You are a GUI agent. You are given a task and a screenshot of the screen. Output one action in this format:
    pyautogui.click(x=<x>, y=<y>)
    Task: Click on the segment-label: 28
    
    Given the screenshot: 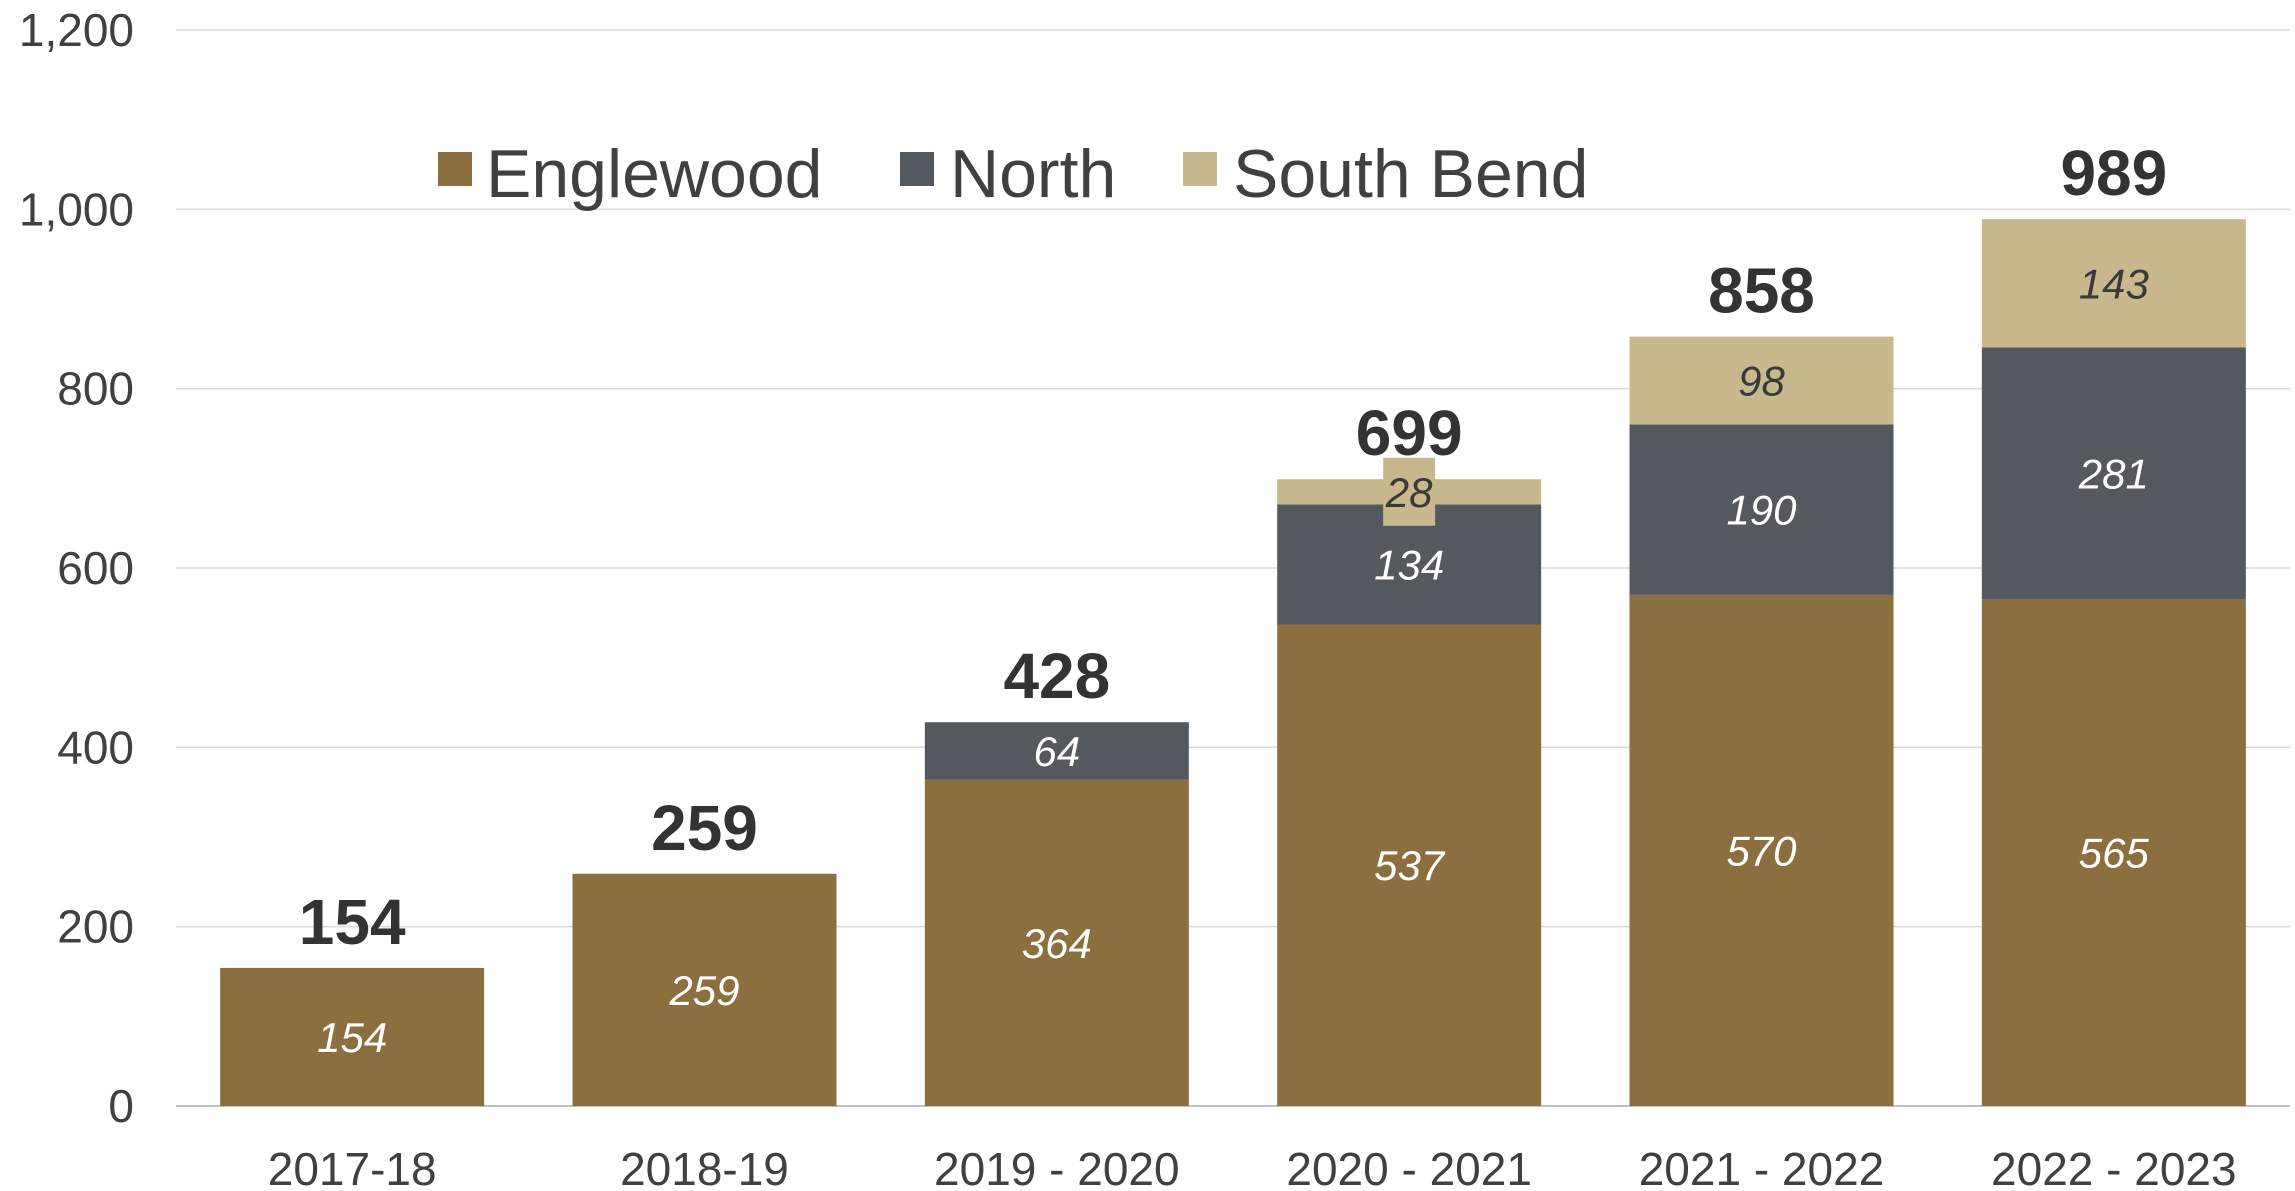 What is the action you would take?
    pyautogui.click(x=1409, y=492)
    